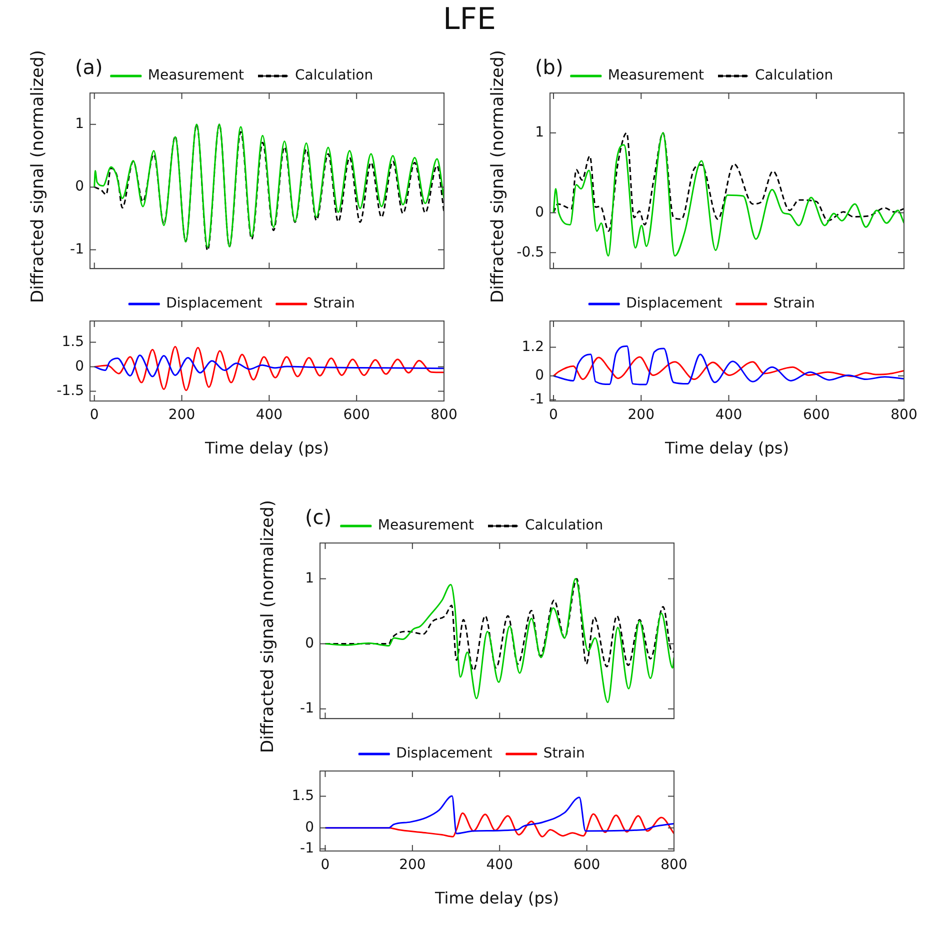  I want to click on text: (a), so click(89, 67).